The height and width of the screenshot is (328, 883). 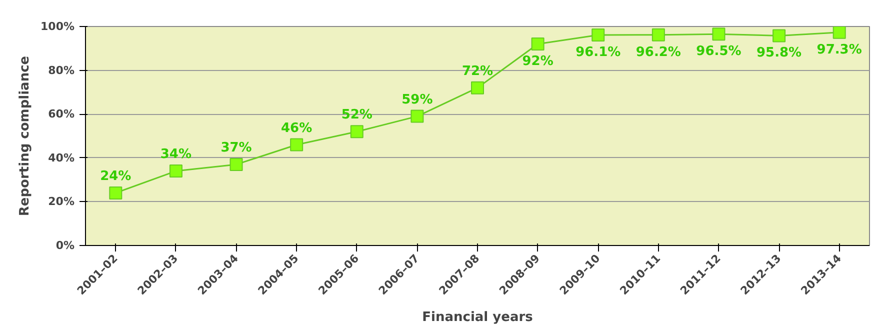 I want to click on data-label: 96.2%, so click(x=658, y=52).